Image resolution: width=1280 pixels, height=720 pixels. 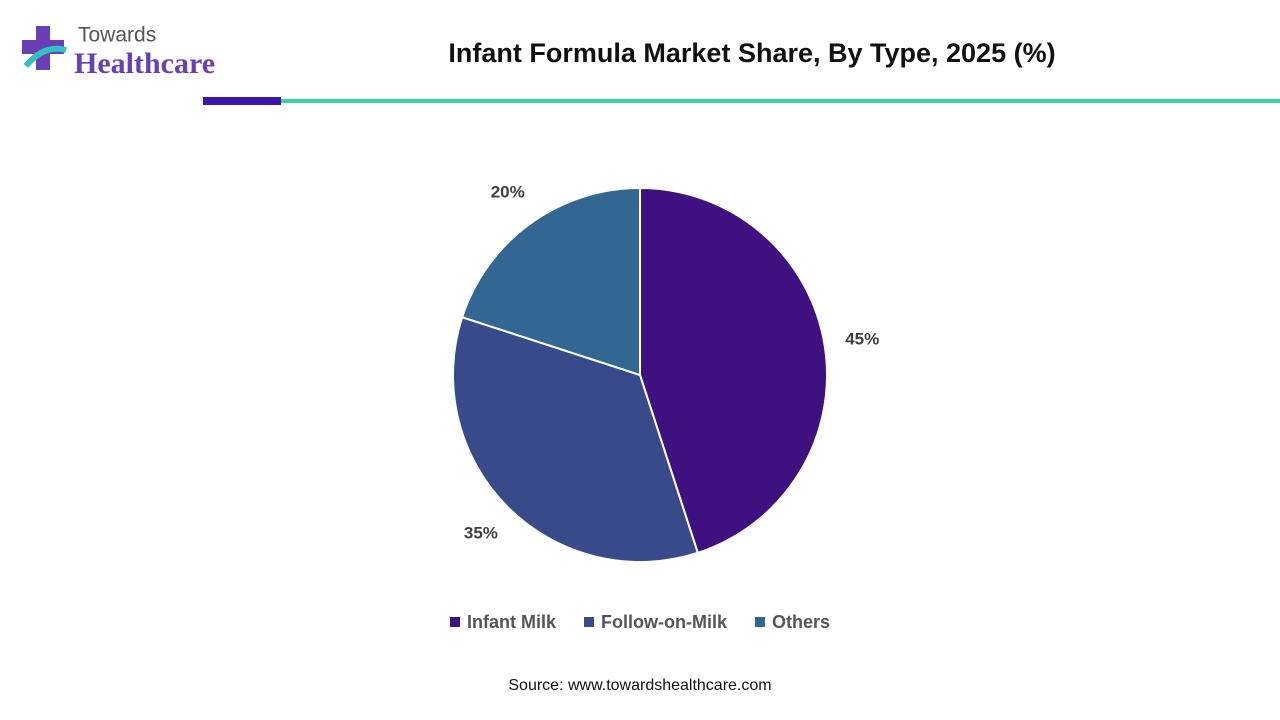 I want to click on legend: Infant Milk Follow-on-Milk Others, so click(x=639, y=622).